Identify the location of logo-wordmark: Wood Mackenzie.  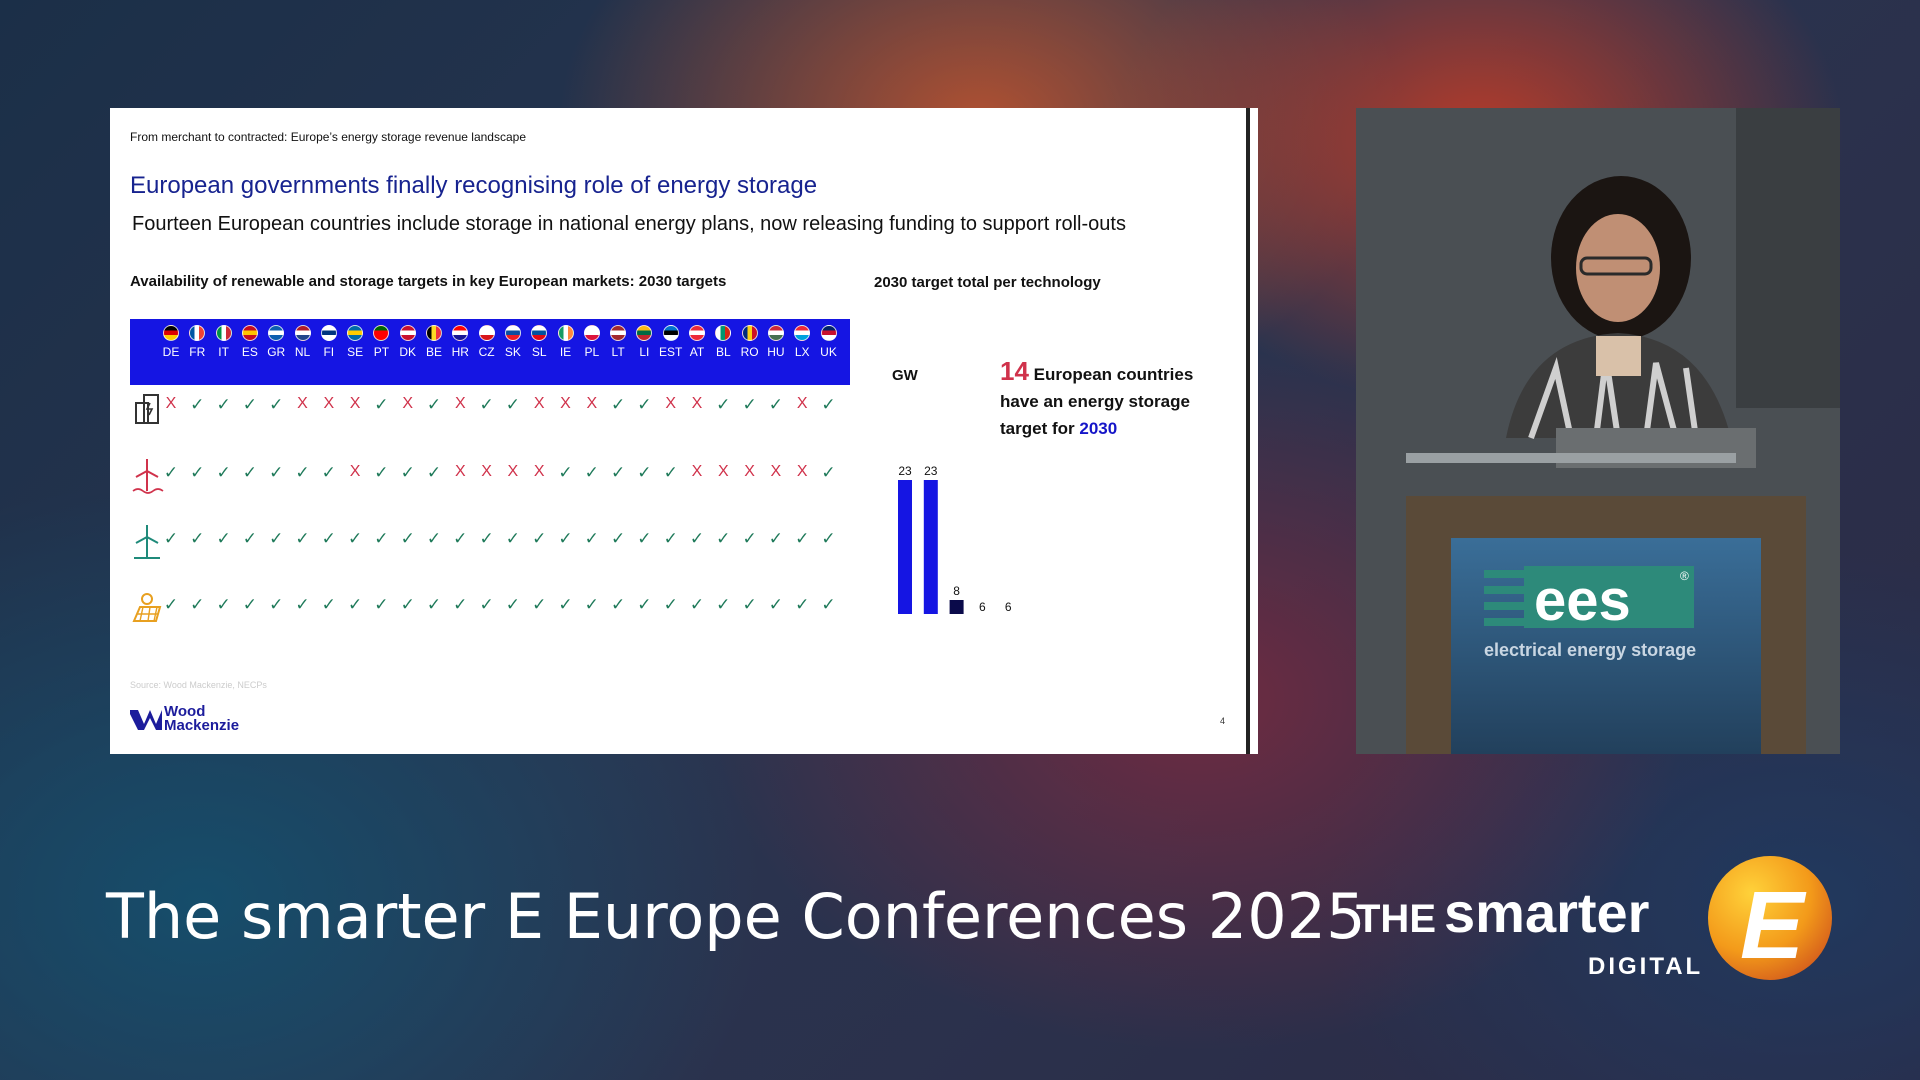
(202, 719).